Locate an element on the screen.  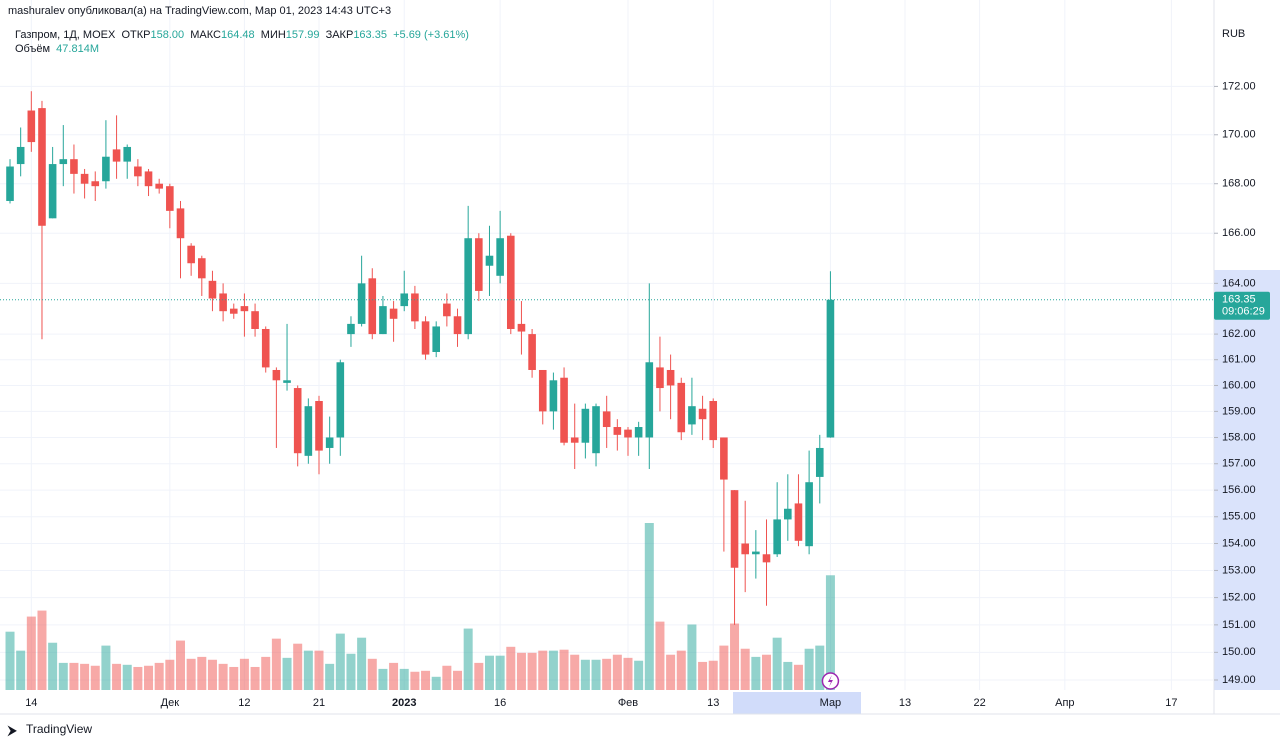
x-tick-label: Фев is located at coordinates (628, 703).